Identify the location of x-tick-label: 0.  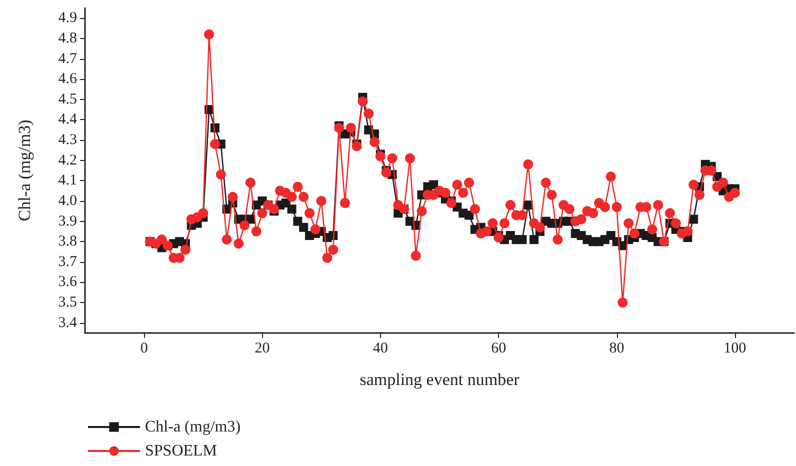
(144, 348).